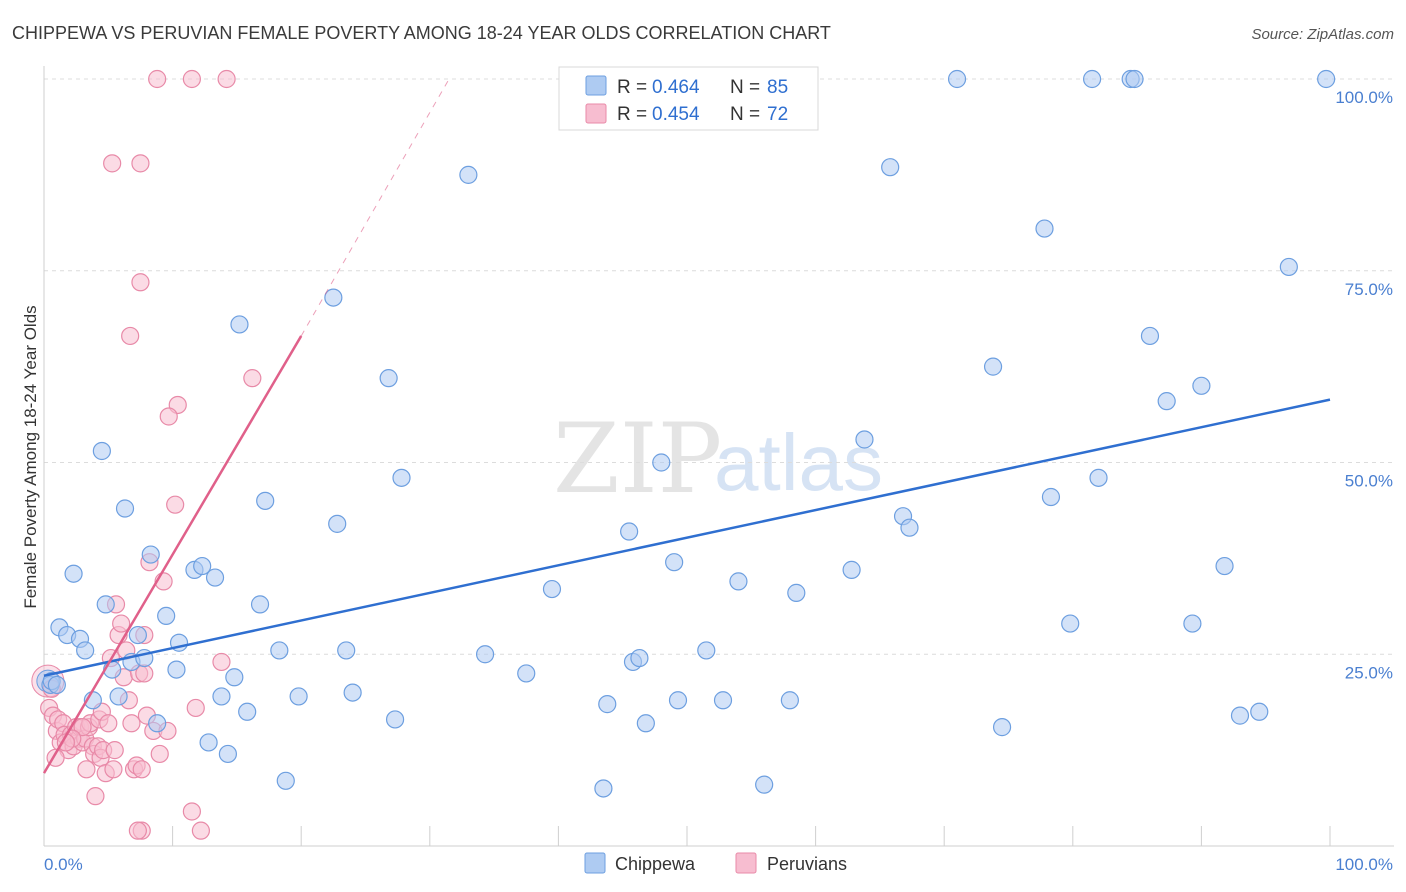 Image resolution: width=1406 pixels, height=892 pixels. I want to click on y-tick-labels: 25.0% 50.0% 75.0% 100.0%, so click(1364, 385).